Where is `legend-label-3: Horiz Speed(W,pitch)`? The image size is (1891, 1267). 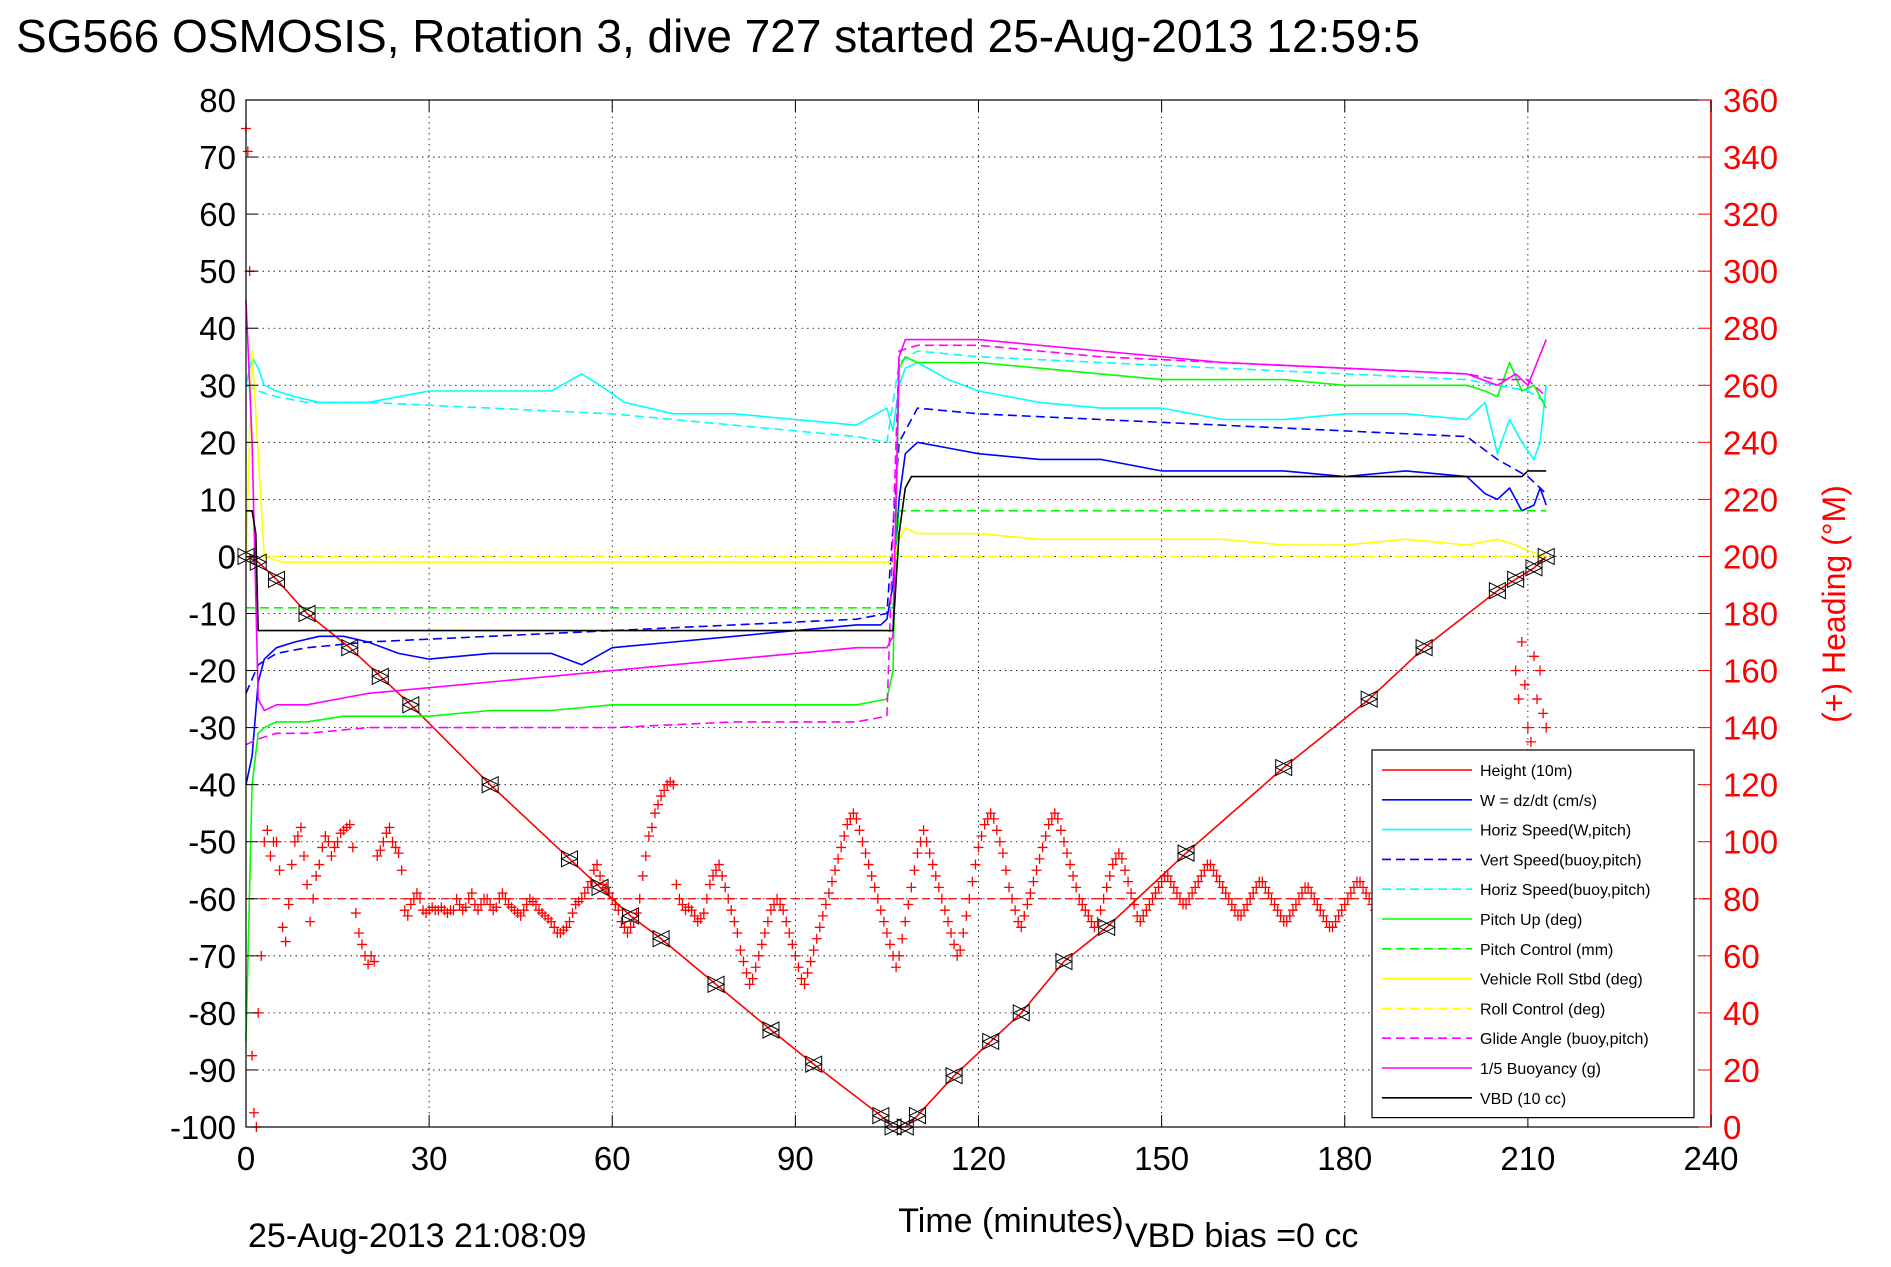 legend-label-3: Horiz Speed(W,pitch) is located at coordinates (1555, 831).